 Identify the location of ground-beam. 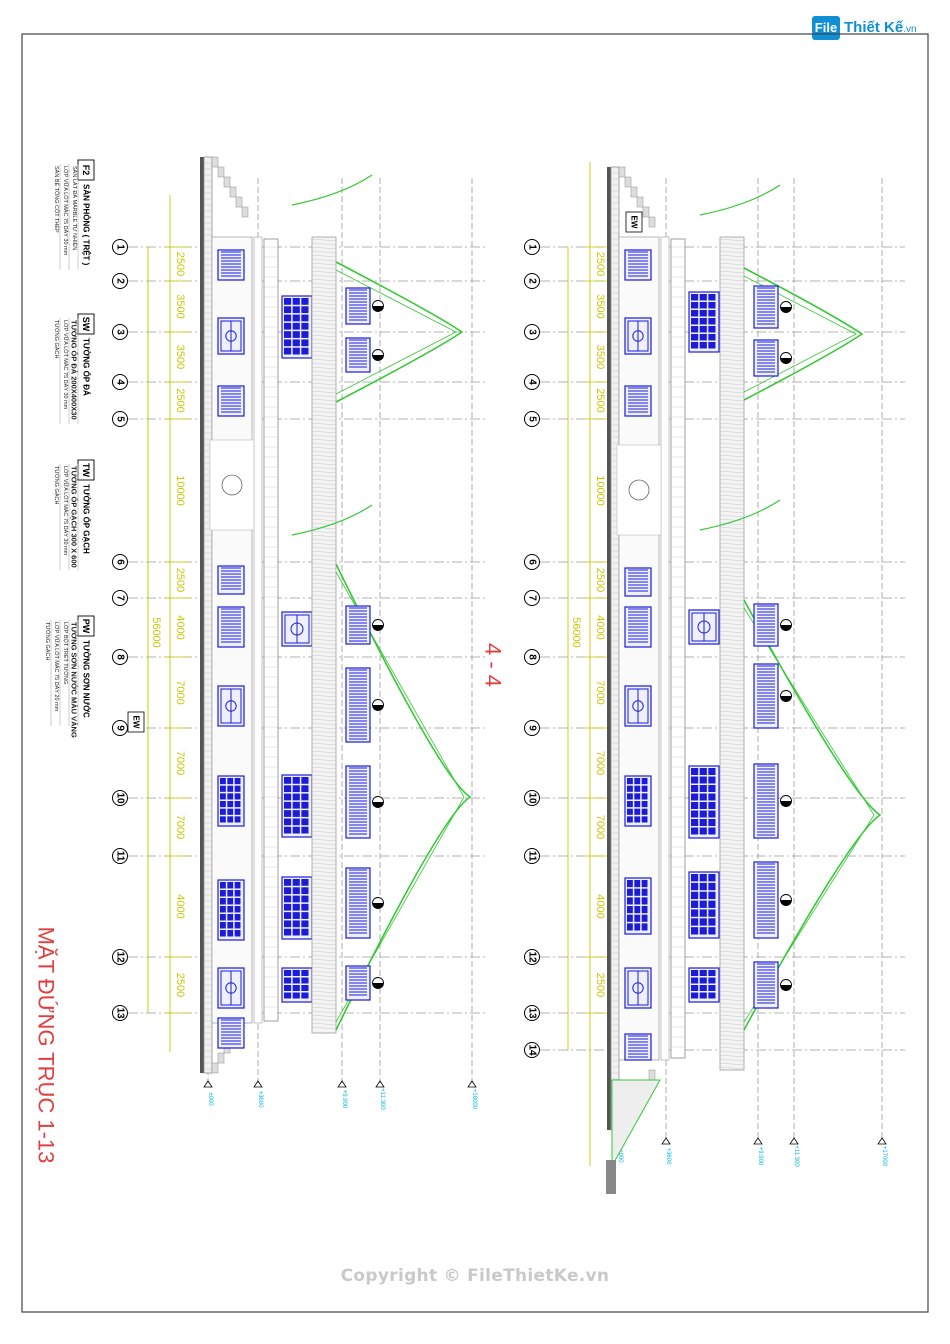
(665, 648).